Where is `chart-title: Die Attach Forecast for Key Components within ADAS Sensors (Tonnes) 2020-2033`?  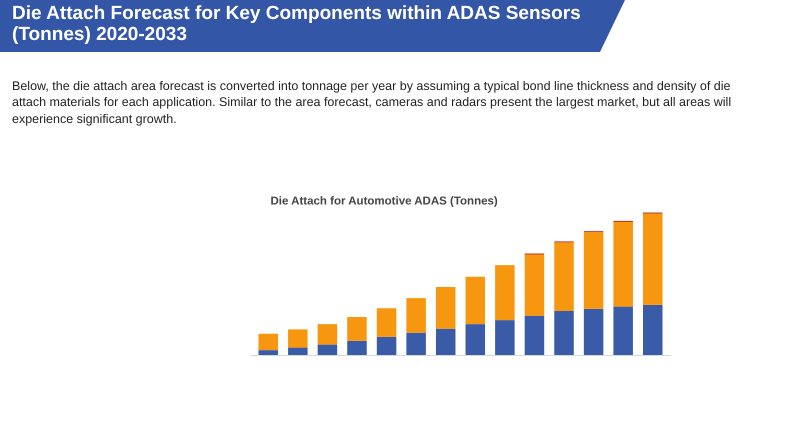
chart-title: Die Attach Forecast for Key Components within ADAS Sensors (Tonnes) 2020-2033 is located at coordinates (312, 26).